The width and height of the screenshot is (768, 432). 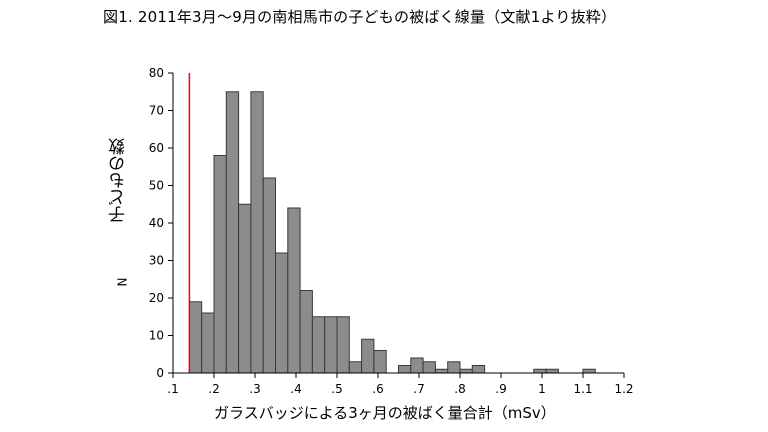 I want to click on x-tick-label-10: 1.1, so click(x=582, y=389).